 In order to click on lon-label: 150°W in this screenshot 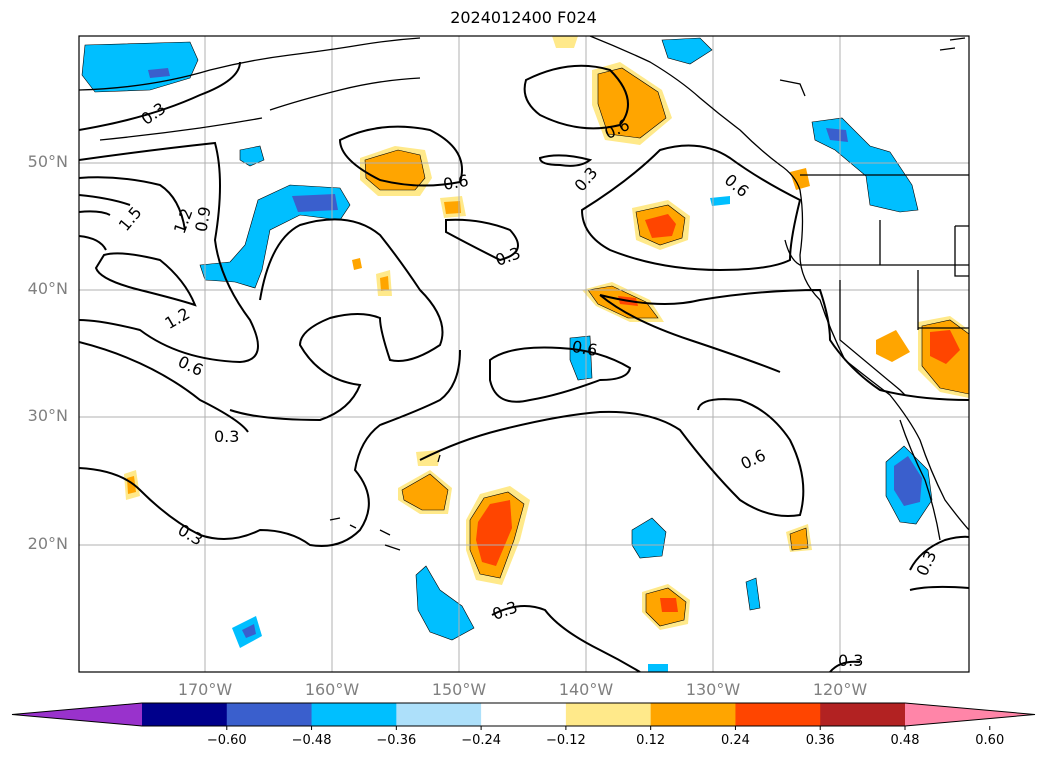, I will do `click(459, 689)`.